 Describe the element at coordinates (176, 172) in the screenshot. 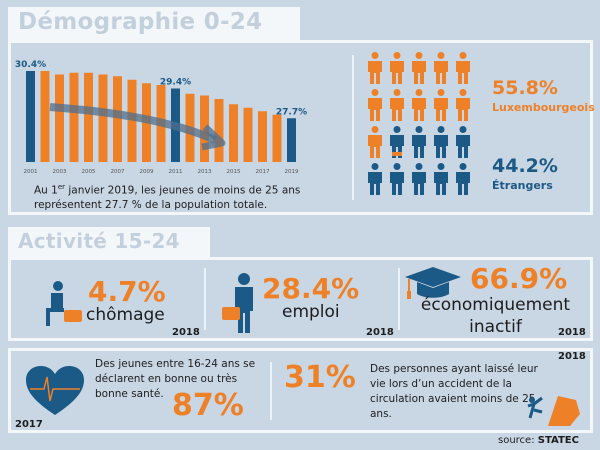

I see `tick-label-2011: 2011` at that location.